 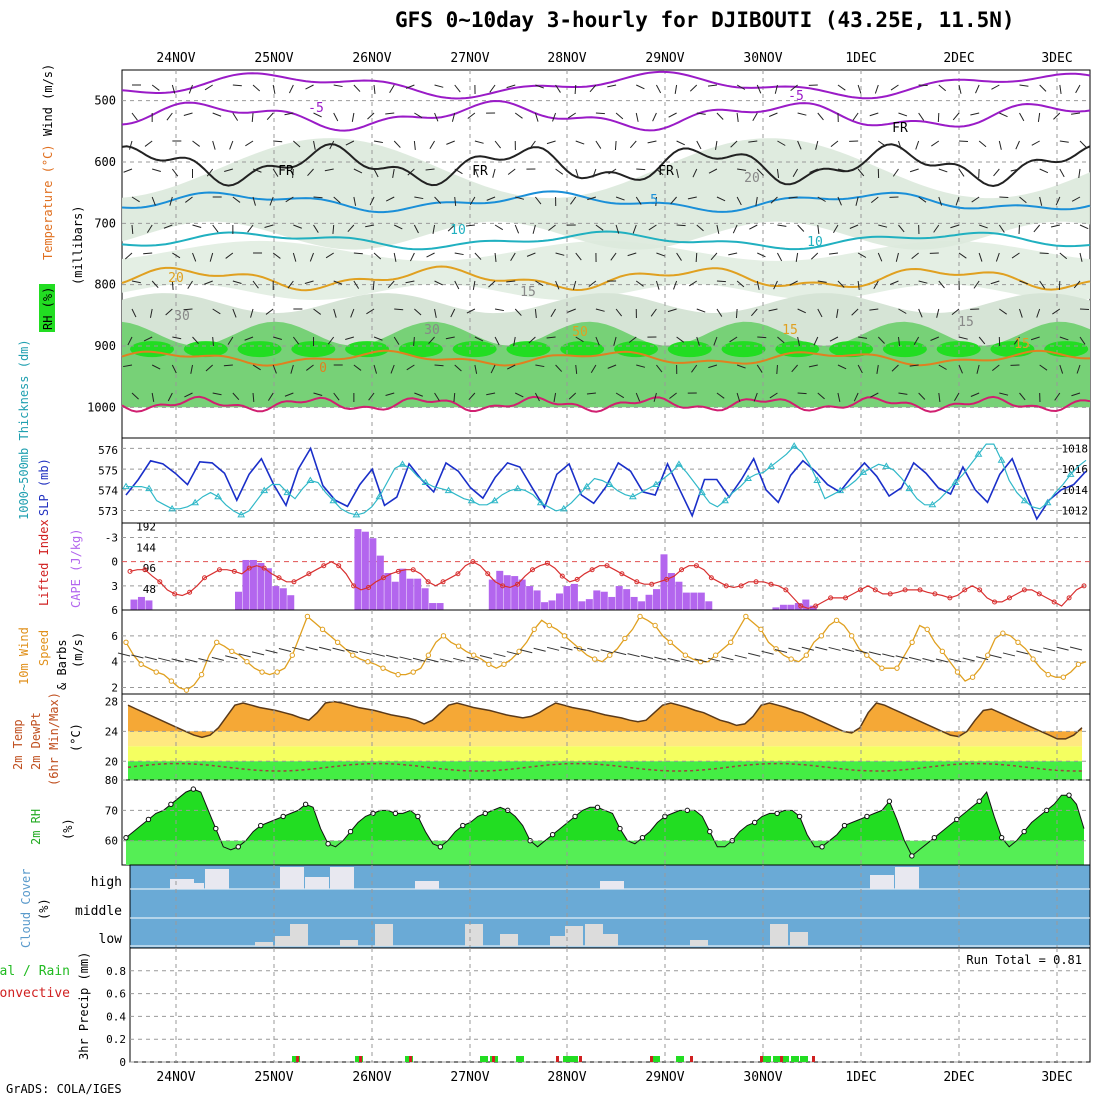 What do you see at coordinates (26, 908) in the screenshot?
I see `cloud-axis-title: Cloud Cover` at bounding box center [26, 908].